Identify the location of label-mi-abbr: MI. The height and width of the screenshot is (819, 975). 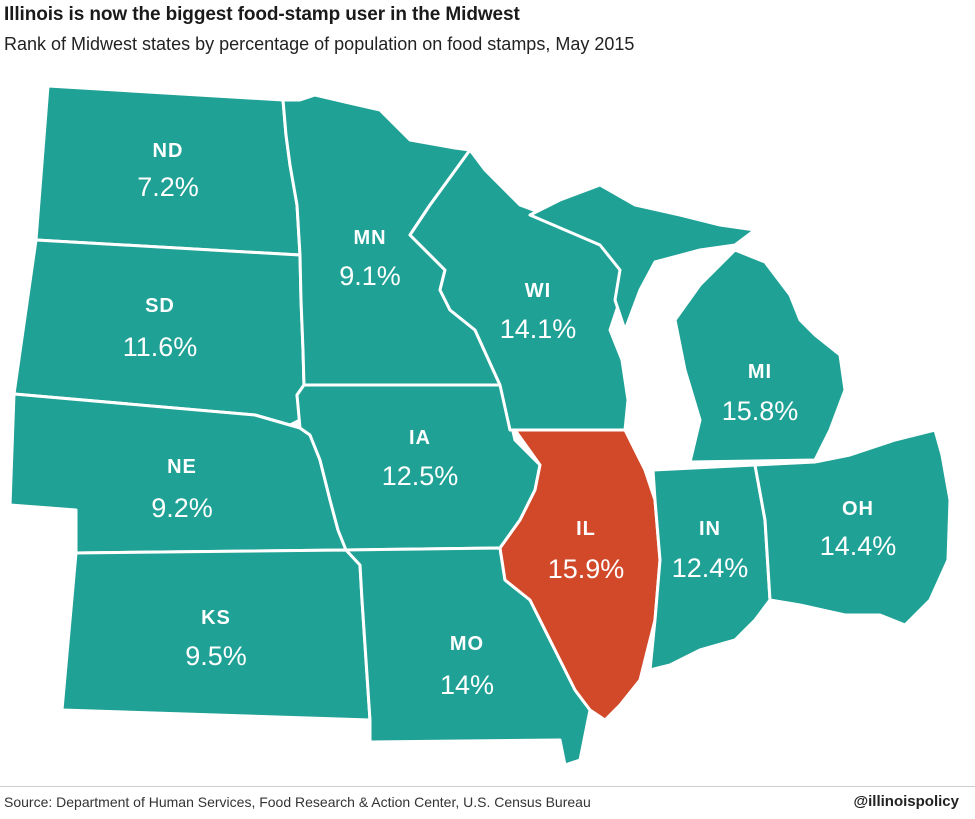
(760, 372).